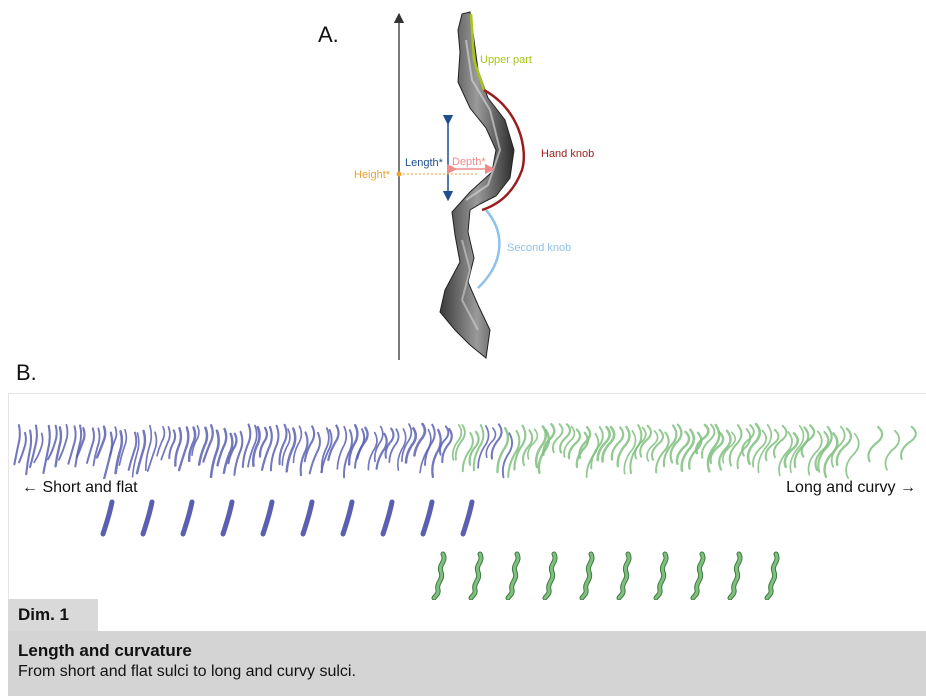  I want to click on long-curvy-examples, so click(605, 575).